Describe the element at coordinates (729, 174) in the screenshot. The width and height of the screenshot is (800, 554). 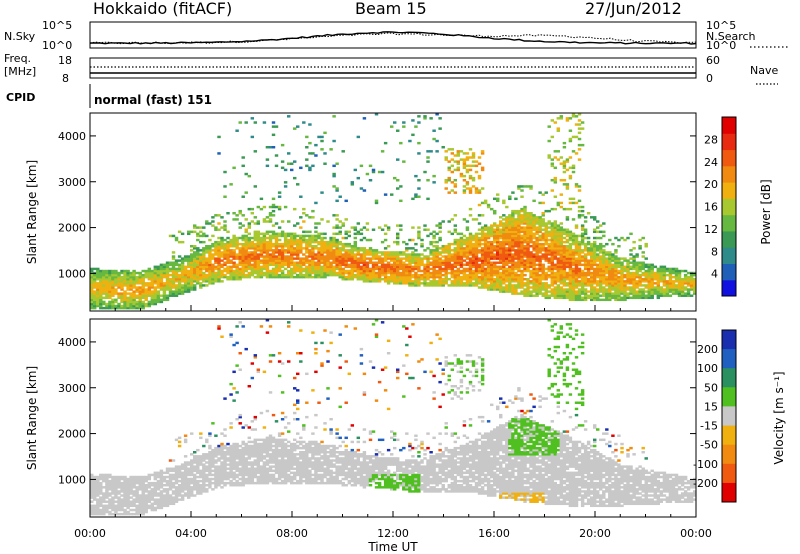
I see `power-colorbar-swatch` at that location.